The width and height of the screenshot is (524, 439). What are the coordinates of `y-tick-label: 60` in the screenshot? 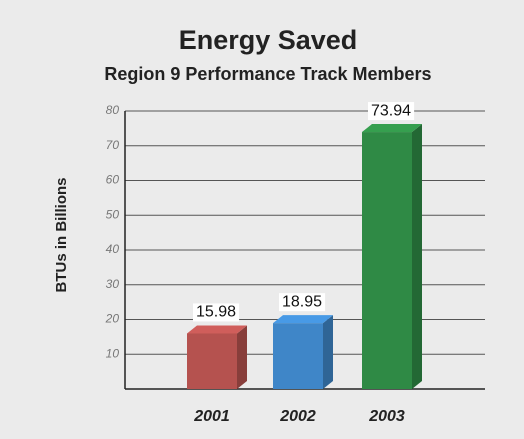 It's located at (113, 180).